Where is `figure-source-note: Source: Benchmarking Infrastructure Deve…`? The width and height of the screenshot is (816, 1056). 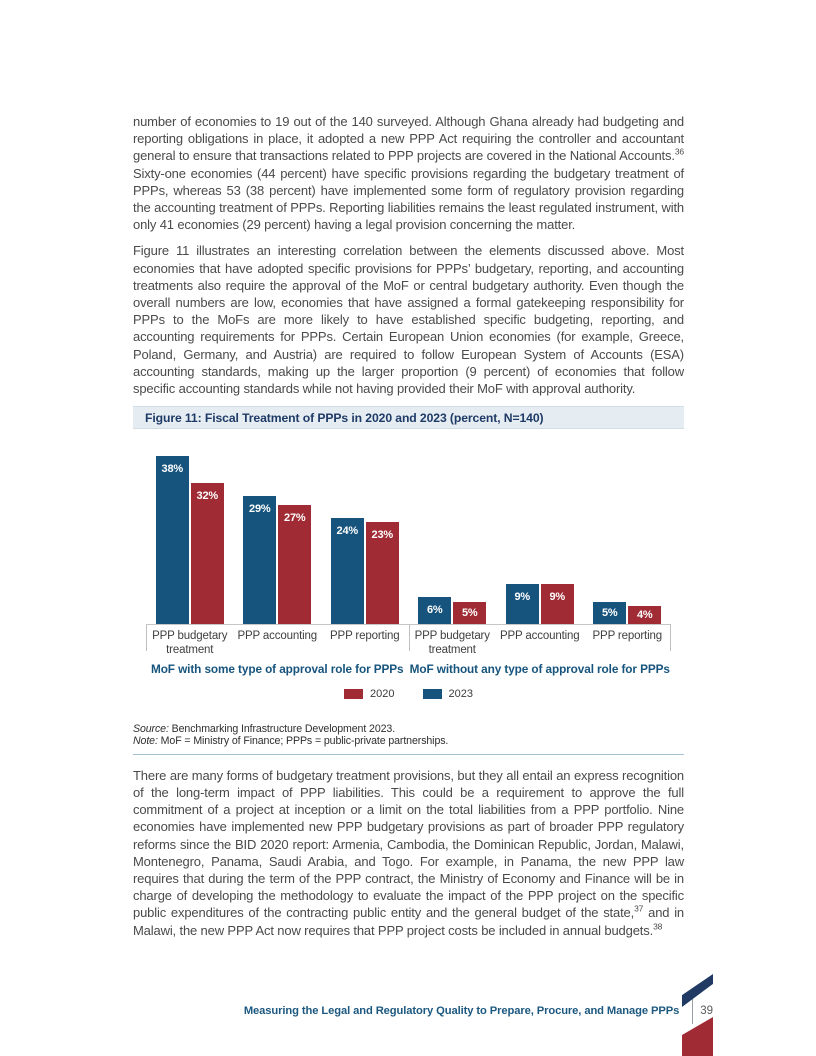
figure-source-note: Source: Benchmarking Infrastructure Deve… is located at coordinates (408, 735).